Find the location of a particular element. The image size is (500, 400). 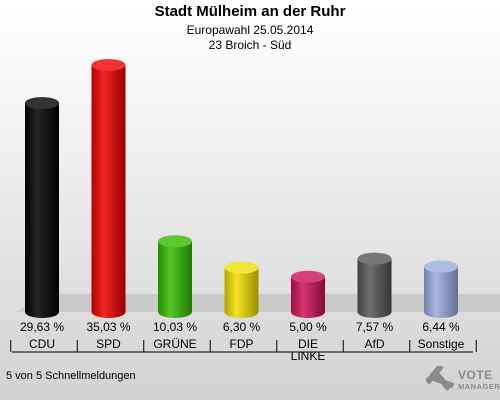

value-label-afd: 7,57 % is located at coordinates (375, 327).